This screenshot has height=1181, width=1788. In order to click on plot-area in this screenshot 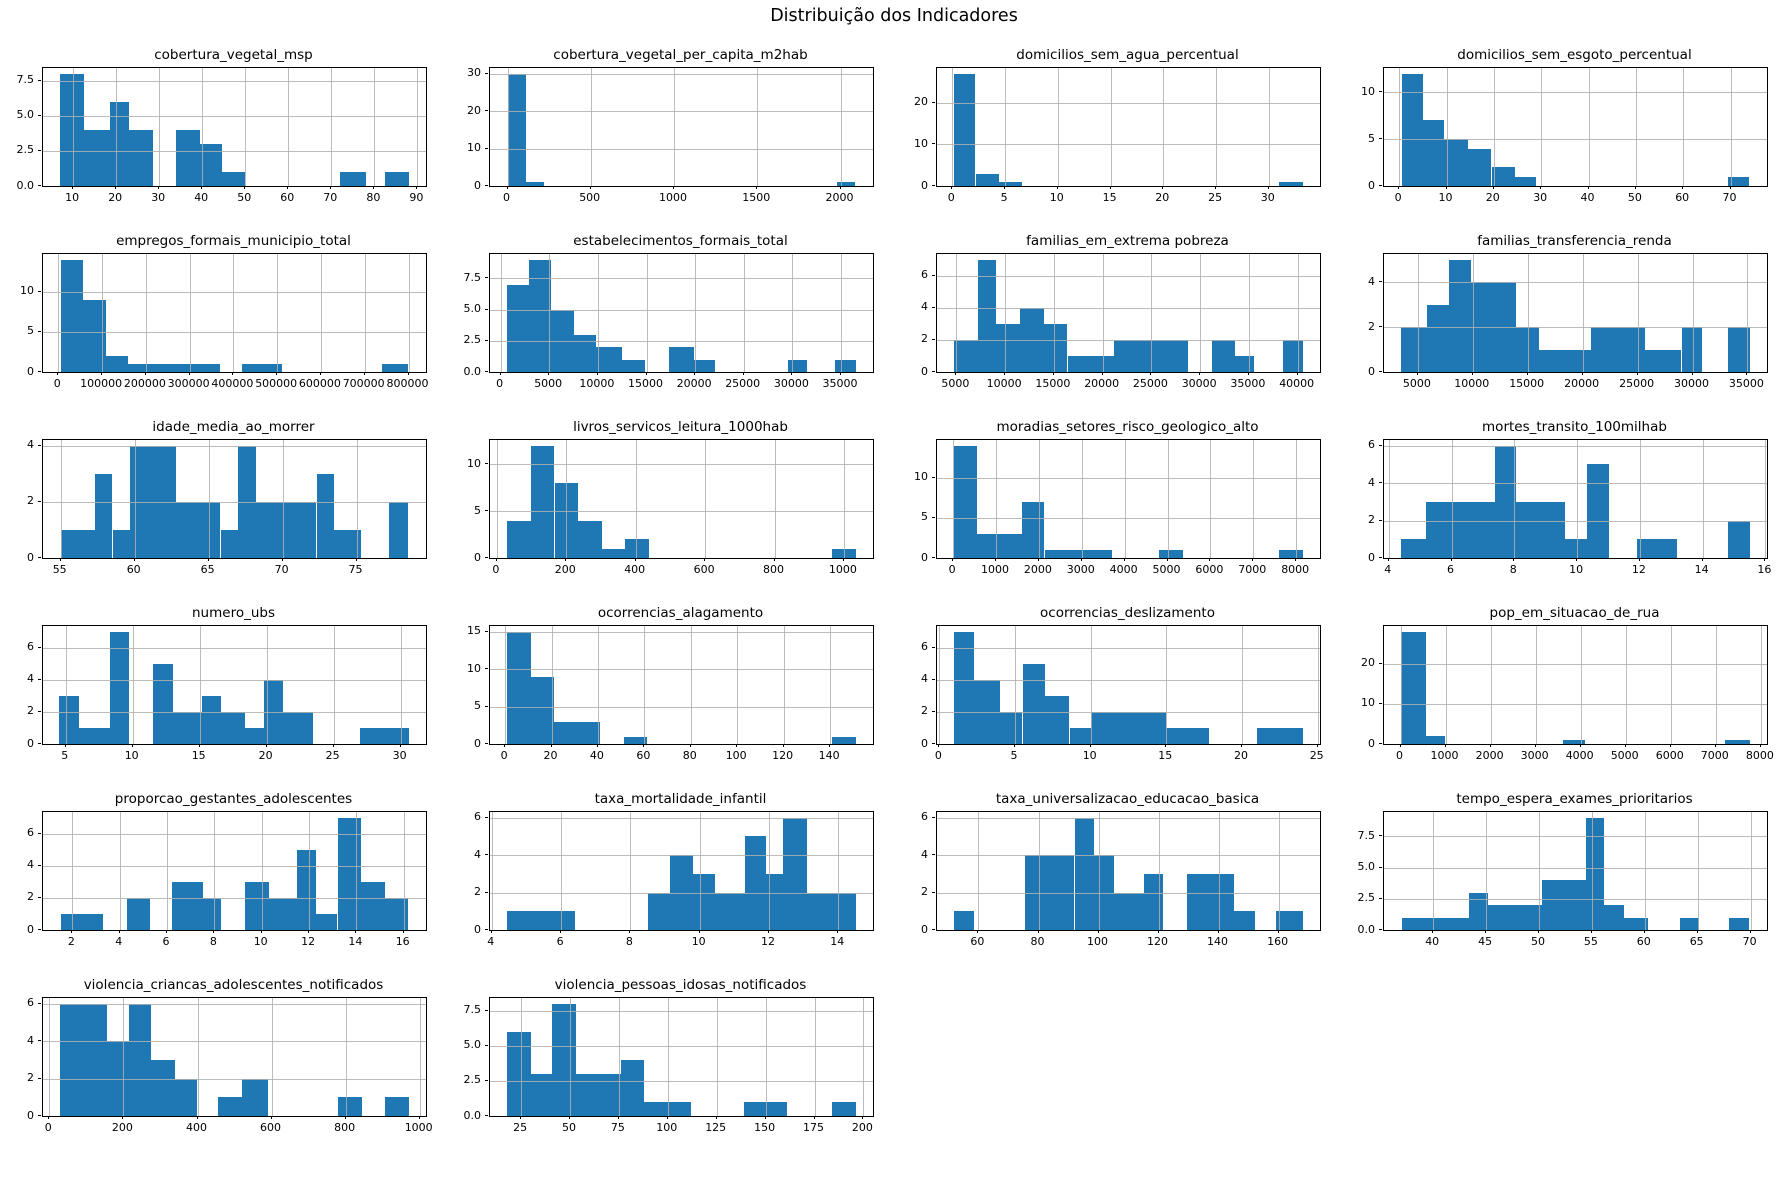, I will do `click(1575, 685)`.